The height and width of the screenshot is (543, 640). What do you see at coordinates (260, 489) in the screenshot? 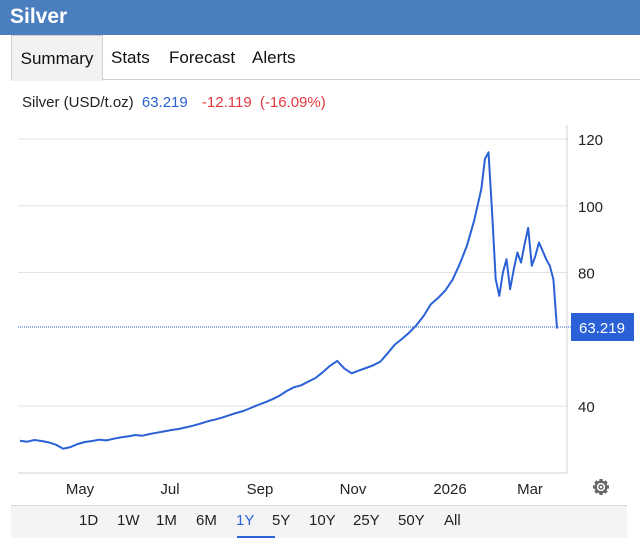
I see `x-tick-label: Sep` at bounding box center [260, 489].